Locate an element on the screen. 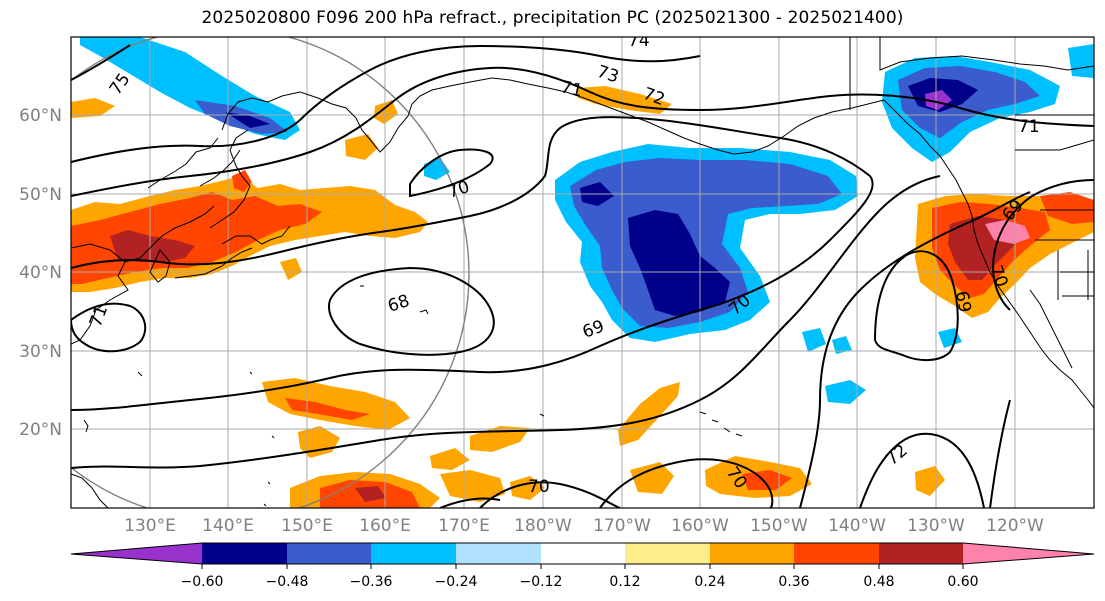  anomaly-subtropics-patch3 is located at coordinates (450, 459).